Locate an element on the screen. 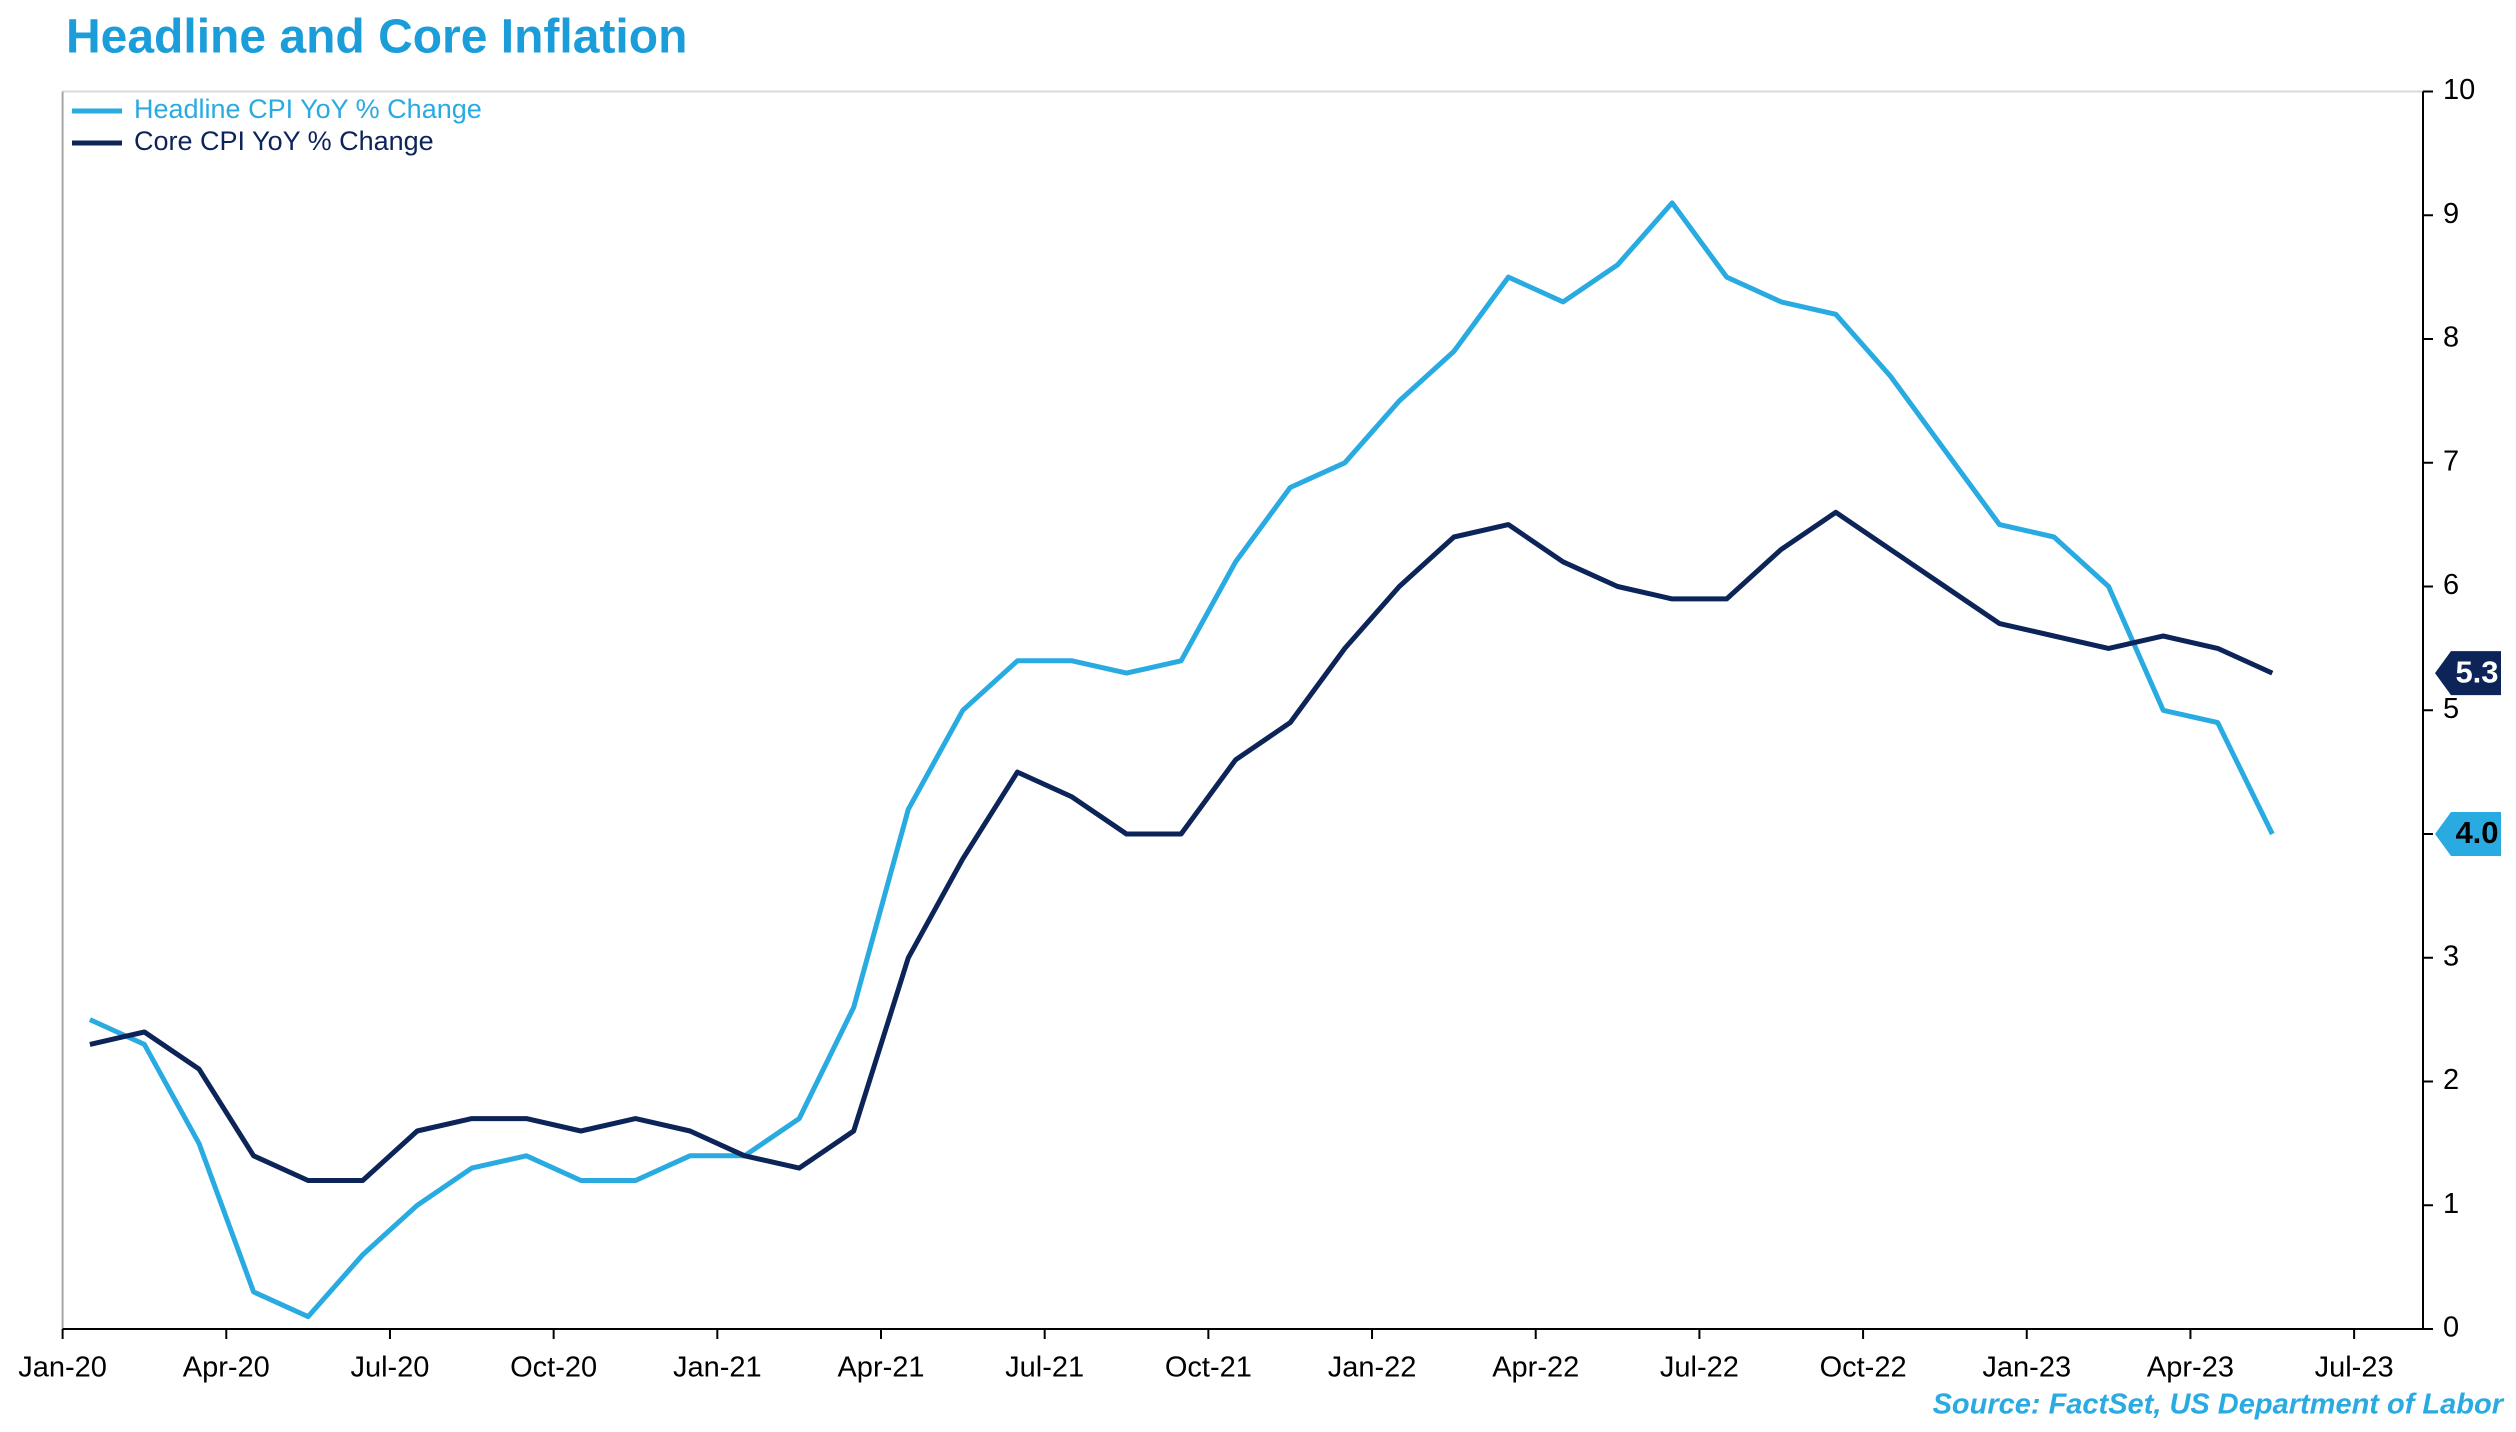  x-tick-label: Jan-23 is located at coordinates (2026, 1368).